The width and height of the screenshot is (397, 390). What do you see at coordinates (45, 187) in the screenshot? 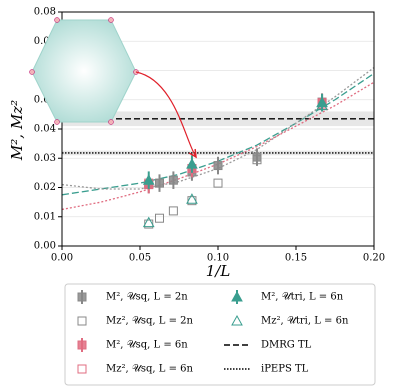
I see `y-tick-label: 0.02` at bounding box center [45, 187].